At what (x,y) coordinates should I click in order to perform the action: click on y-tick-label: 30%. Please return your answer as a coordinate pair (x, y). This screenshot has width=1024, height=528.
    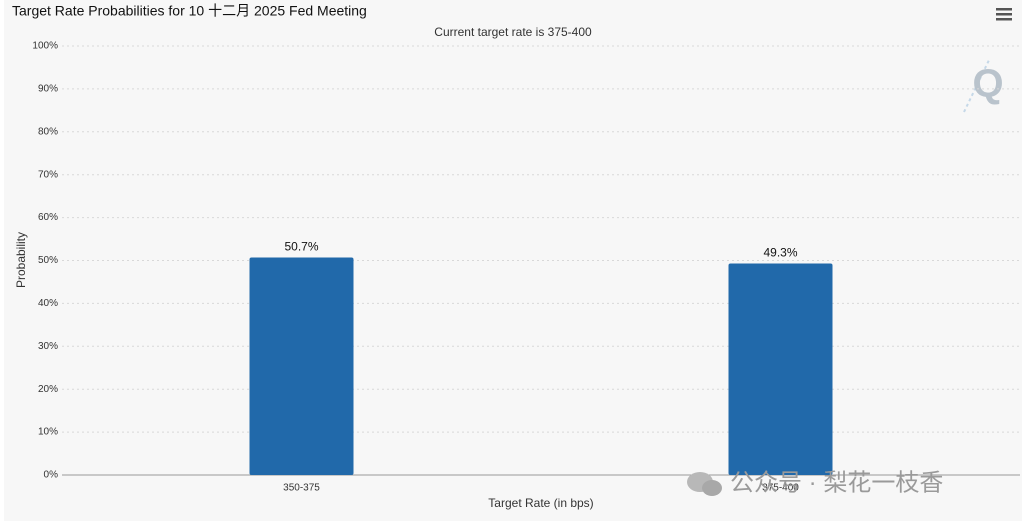
    Looking at the image, I should click on (48, 346).